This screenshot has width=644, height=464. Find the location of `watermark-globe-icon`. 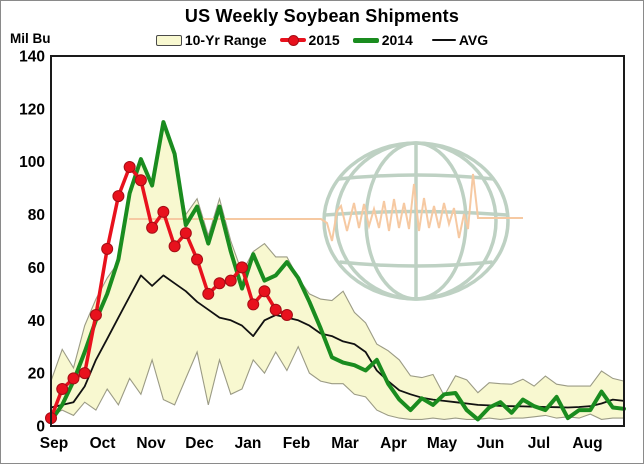

watermark-globe-icon is located at coordinates (416, 221).